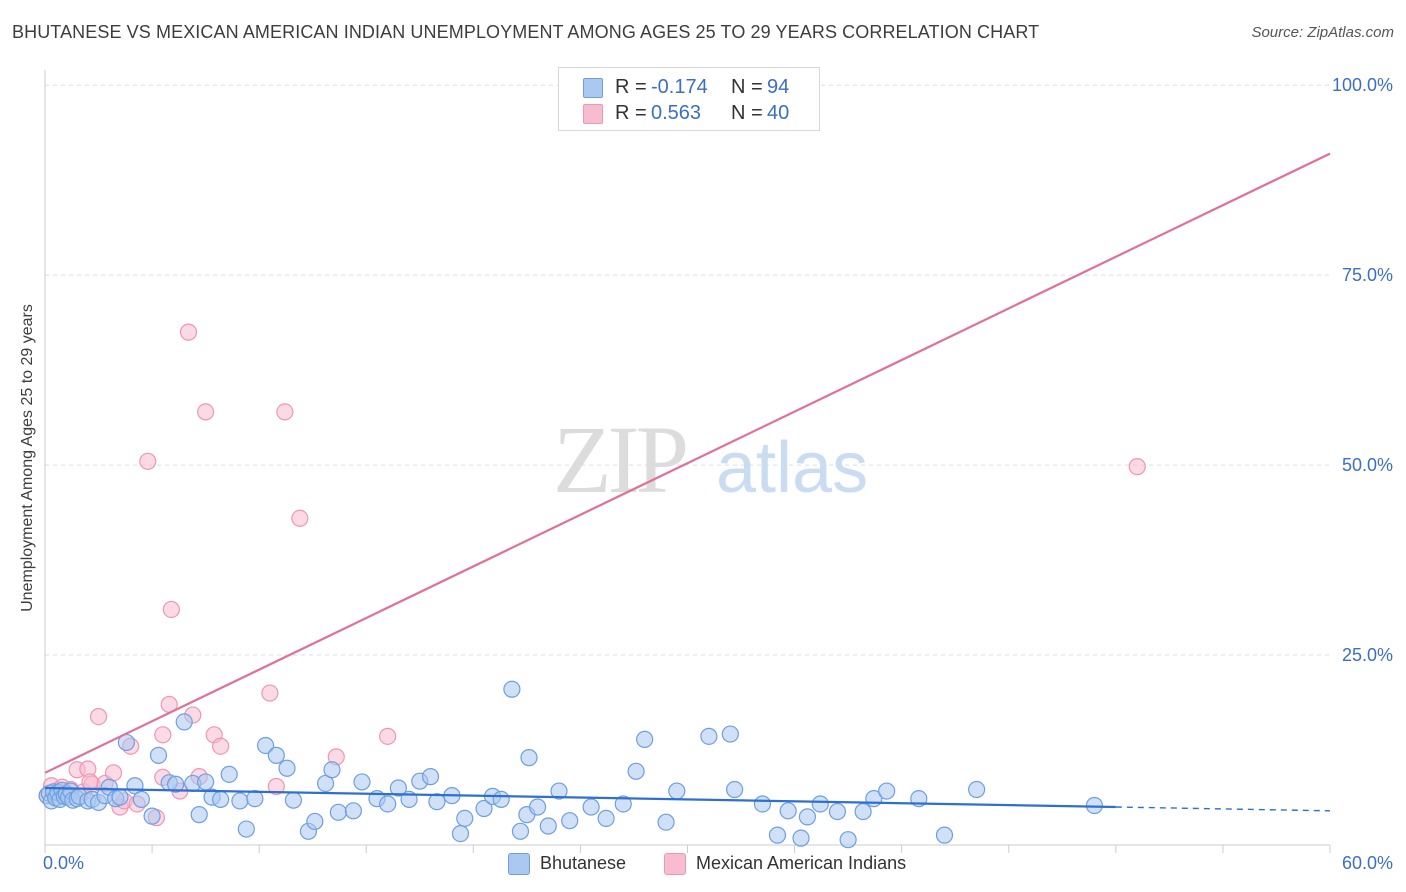  What do you see at coordinates (63, 863) in the screenshot?
I see `x-tick-label: 0.0%` at bounding box center [63, 863].